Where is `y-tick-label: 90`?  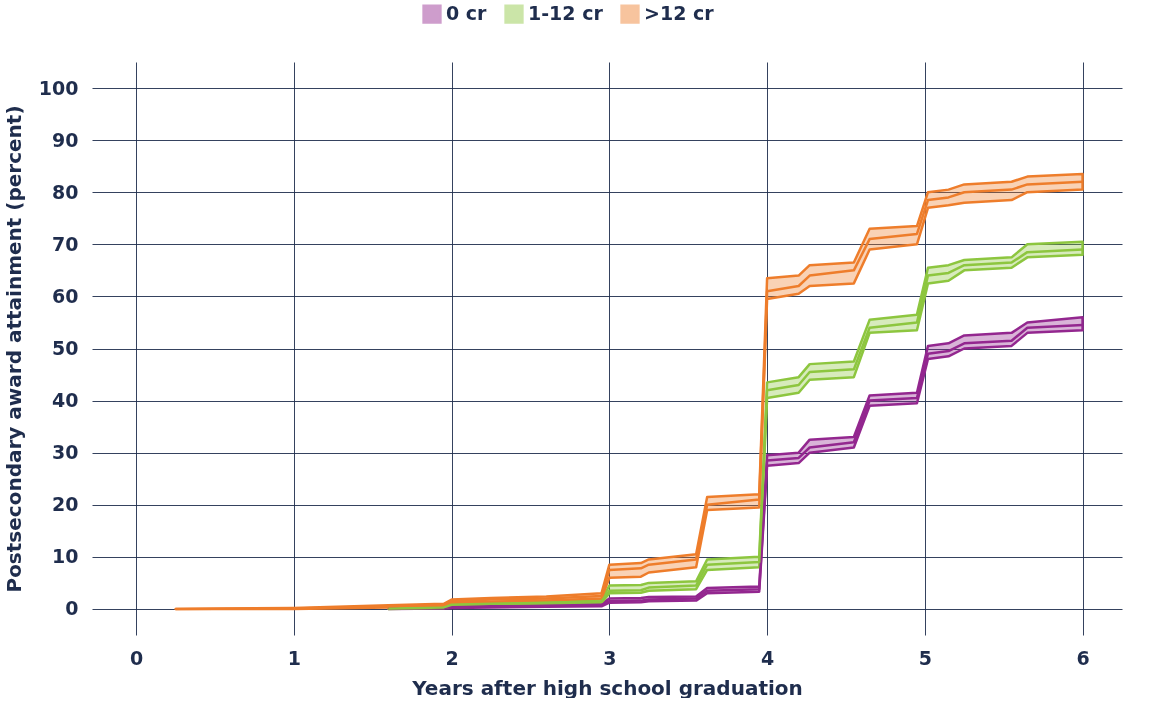 y-tick-label: 90 is located at coordinates (65, 139).